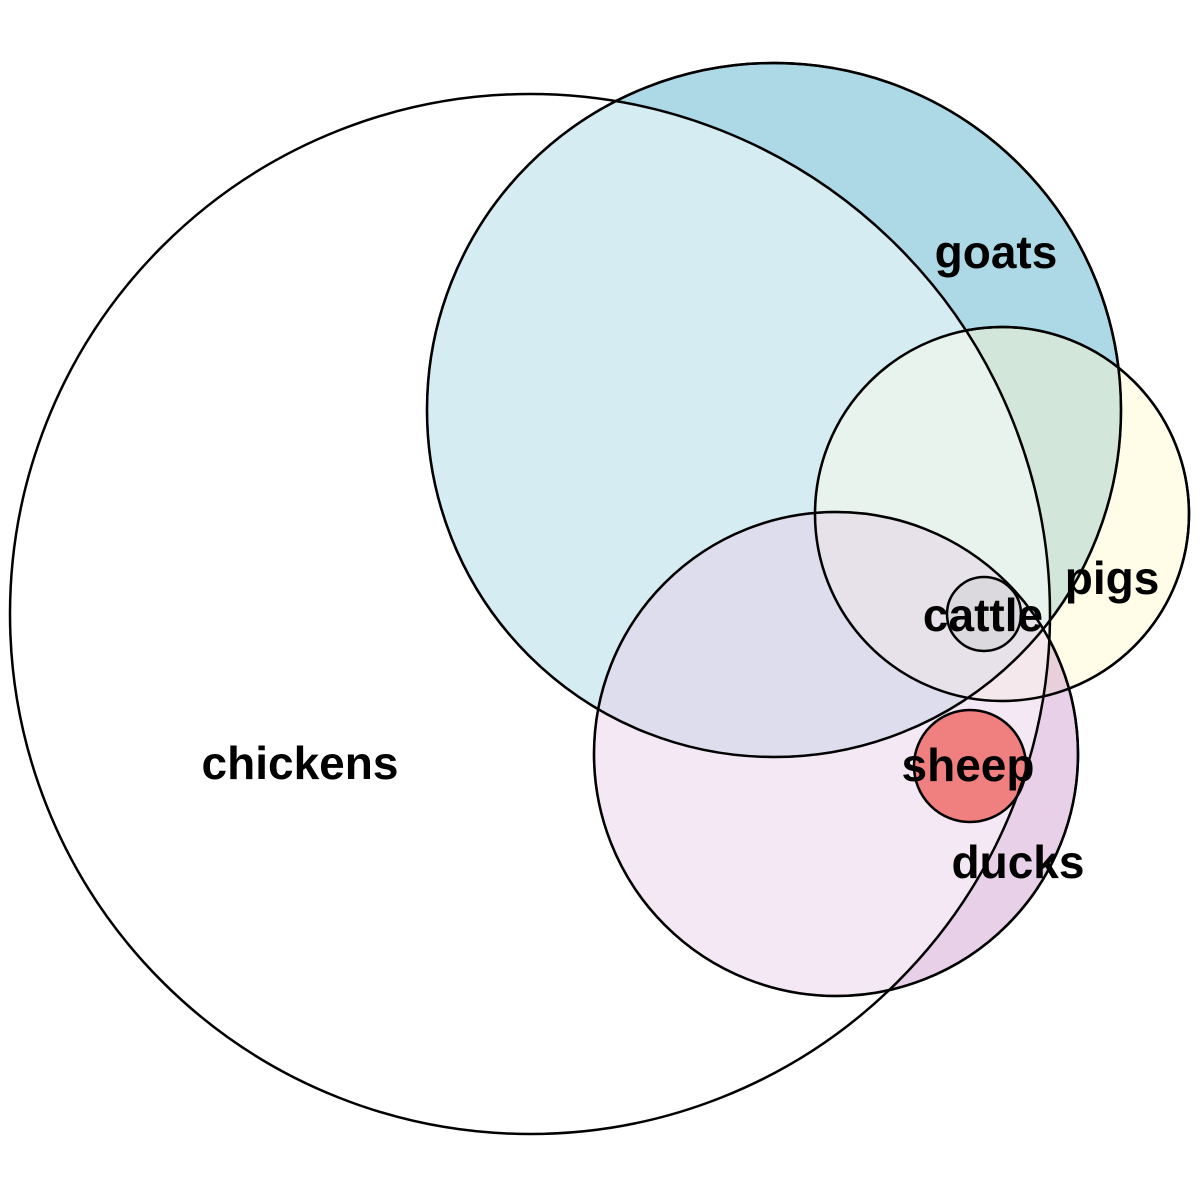  I want to click on ducks-label: ducks, so click(1018, 862).